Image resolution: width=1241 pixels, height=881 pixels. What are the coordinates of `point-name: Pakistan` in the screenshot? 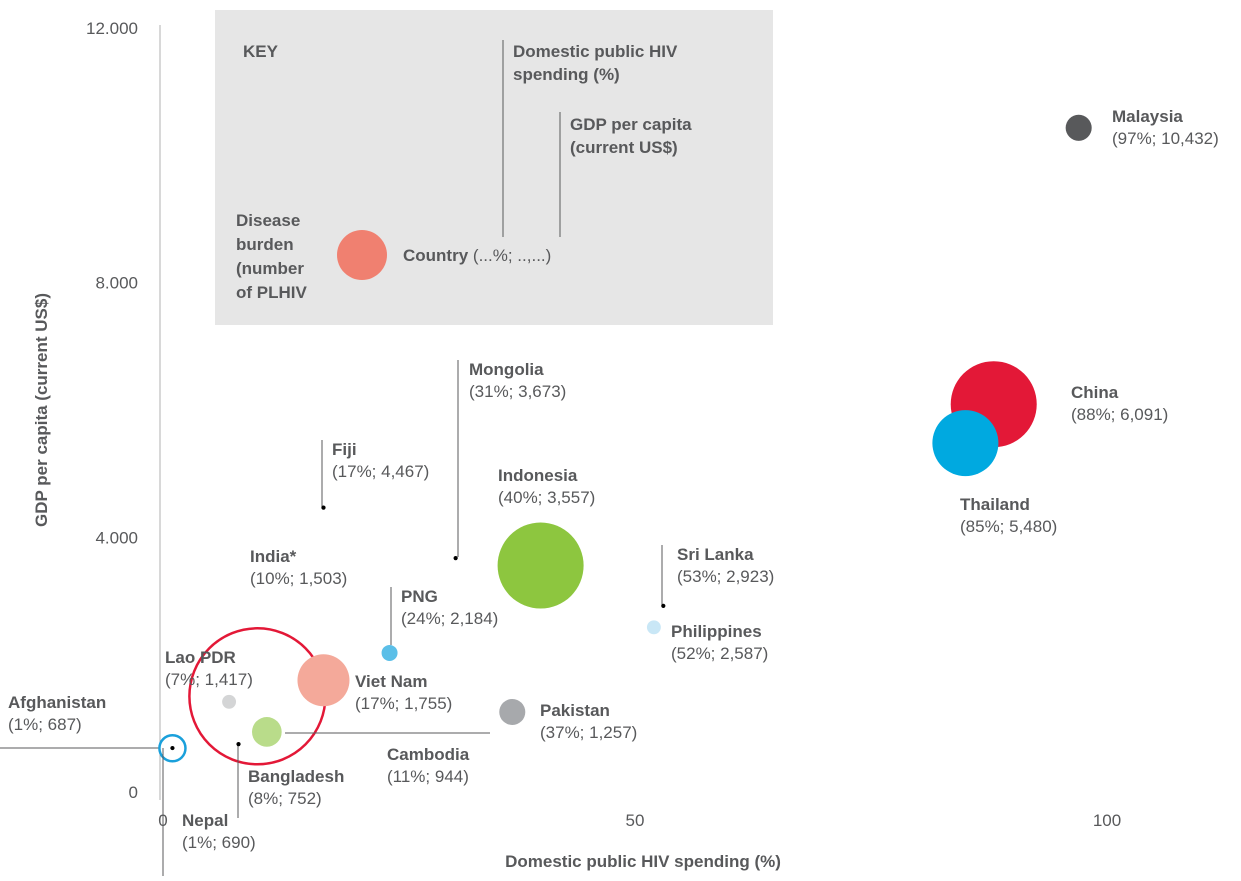 It's located at (575, 710).